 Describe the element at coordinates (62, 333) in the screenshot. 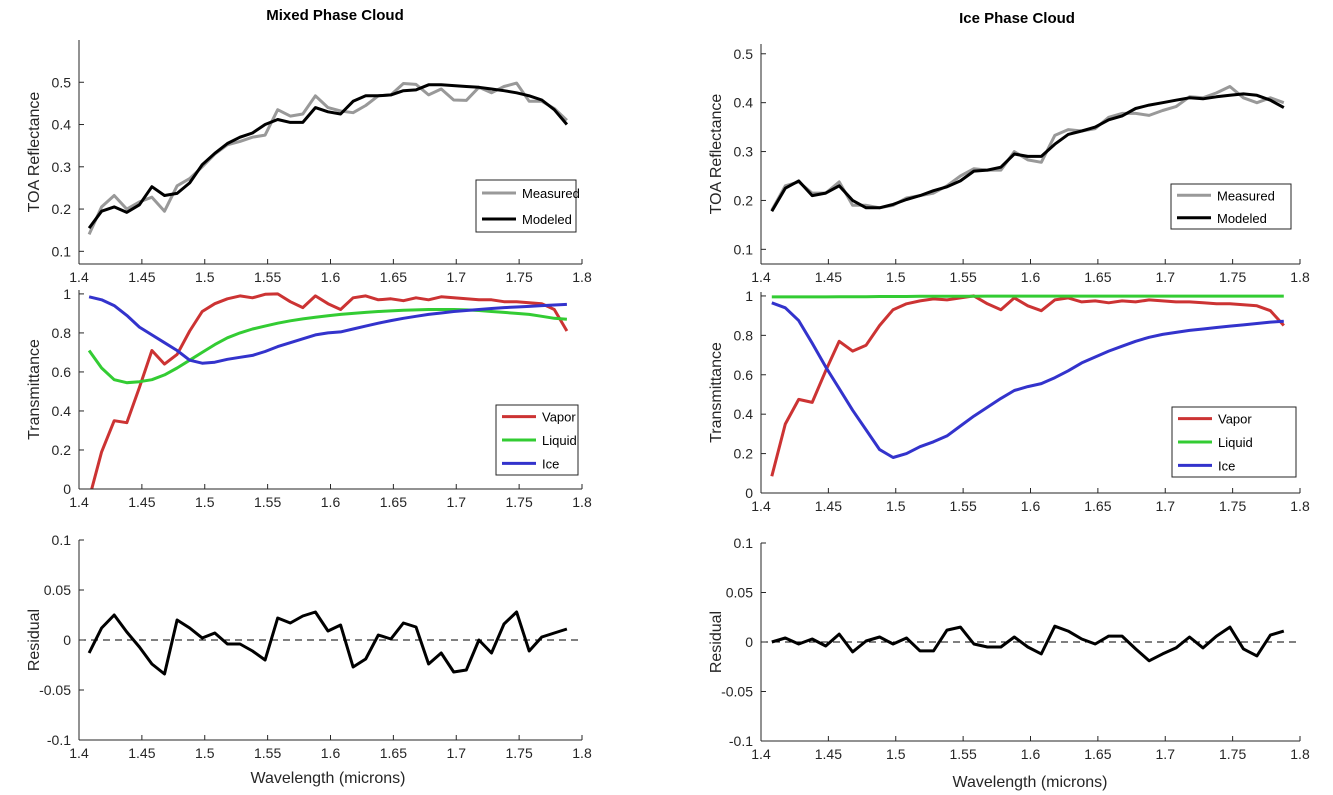

I see `left-plot-2-y-tick-label: 0.8` at that location.